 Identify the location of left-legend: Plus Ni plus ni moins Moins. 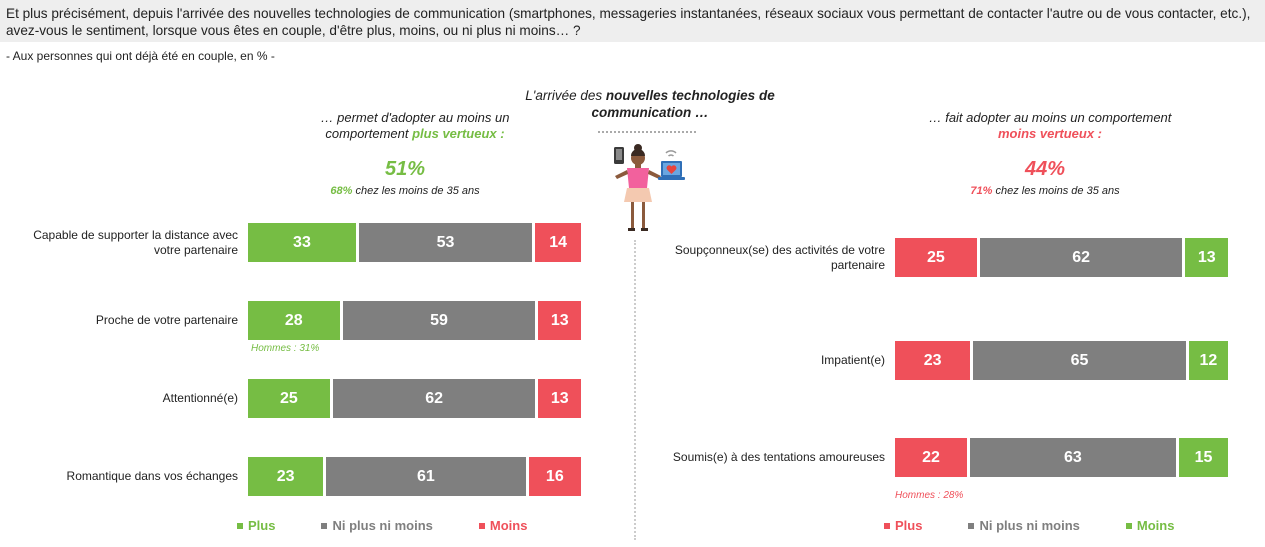
(382, 525).